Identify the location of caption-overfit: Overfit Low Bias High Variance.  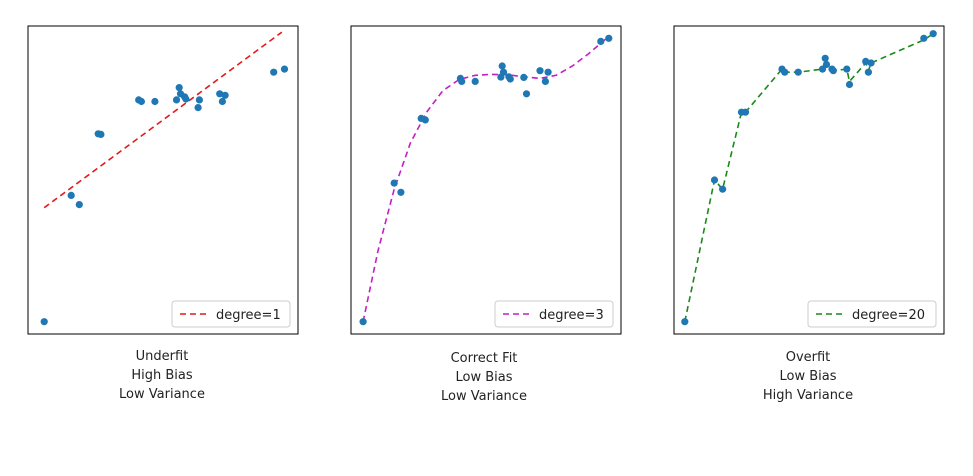
(808, 376).